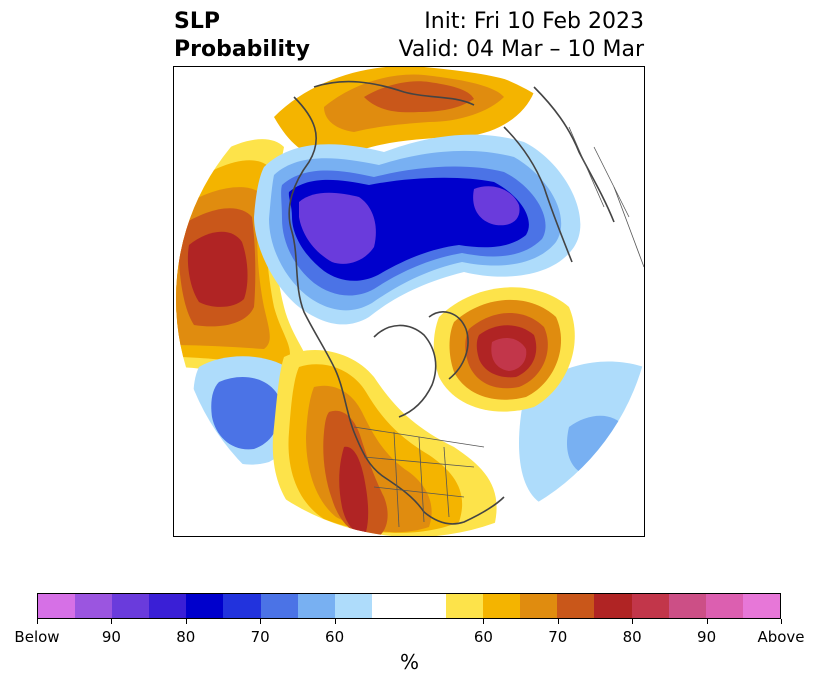  Describe the element at coordinates (37, 637) in the screenshot. I see `colorbar-tick-label: Below` at that location.